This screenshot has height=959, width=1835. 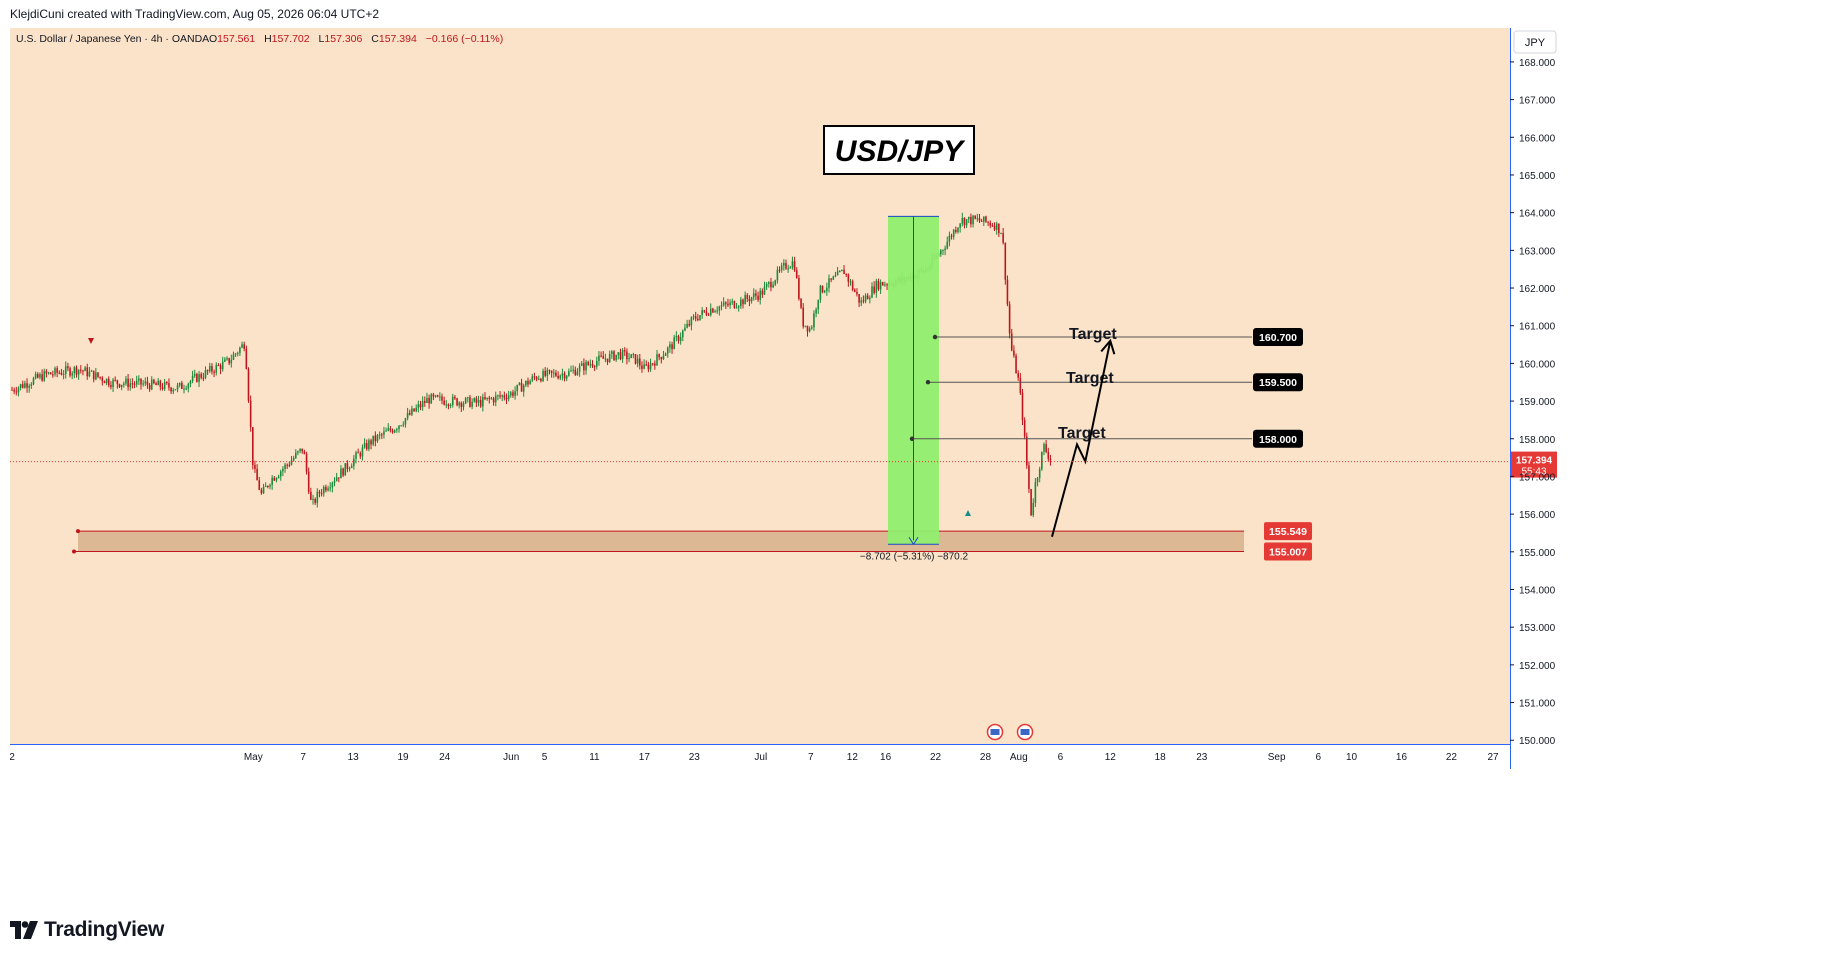 What do you see at coordinates (1537, 741) in the screenshot?
I see `price-axis-label: 150.000` at bounding box center [1537, 741].